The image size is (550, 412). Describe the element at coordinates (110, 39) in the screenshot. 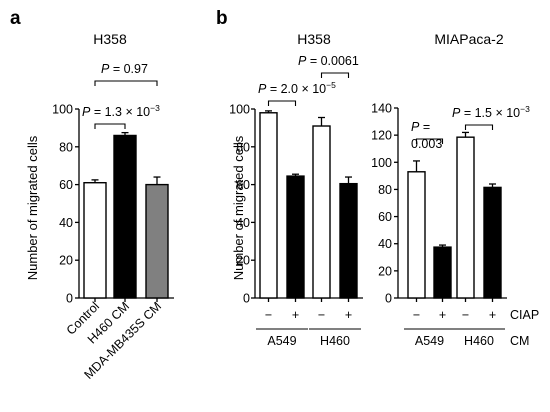

I see `panel-a-title: H358` at that location.